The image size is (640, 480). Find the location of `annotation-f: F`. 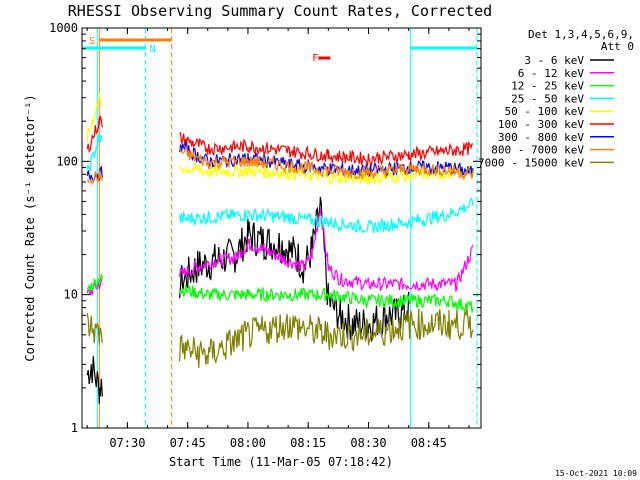

annotation-f: F is located at coordinates (315, 58).